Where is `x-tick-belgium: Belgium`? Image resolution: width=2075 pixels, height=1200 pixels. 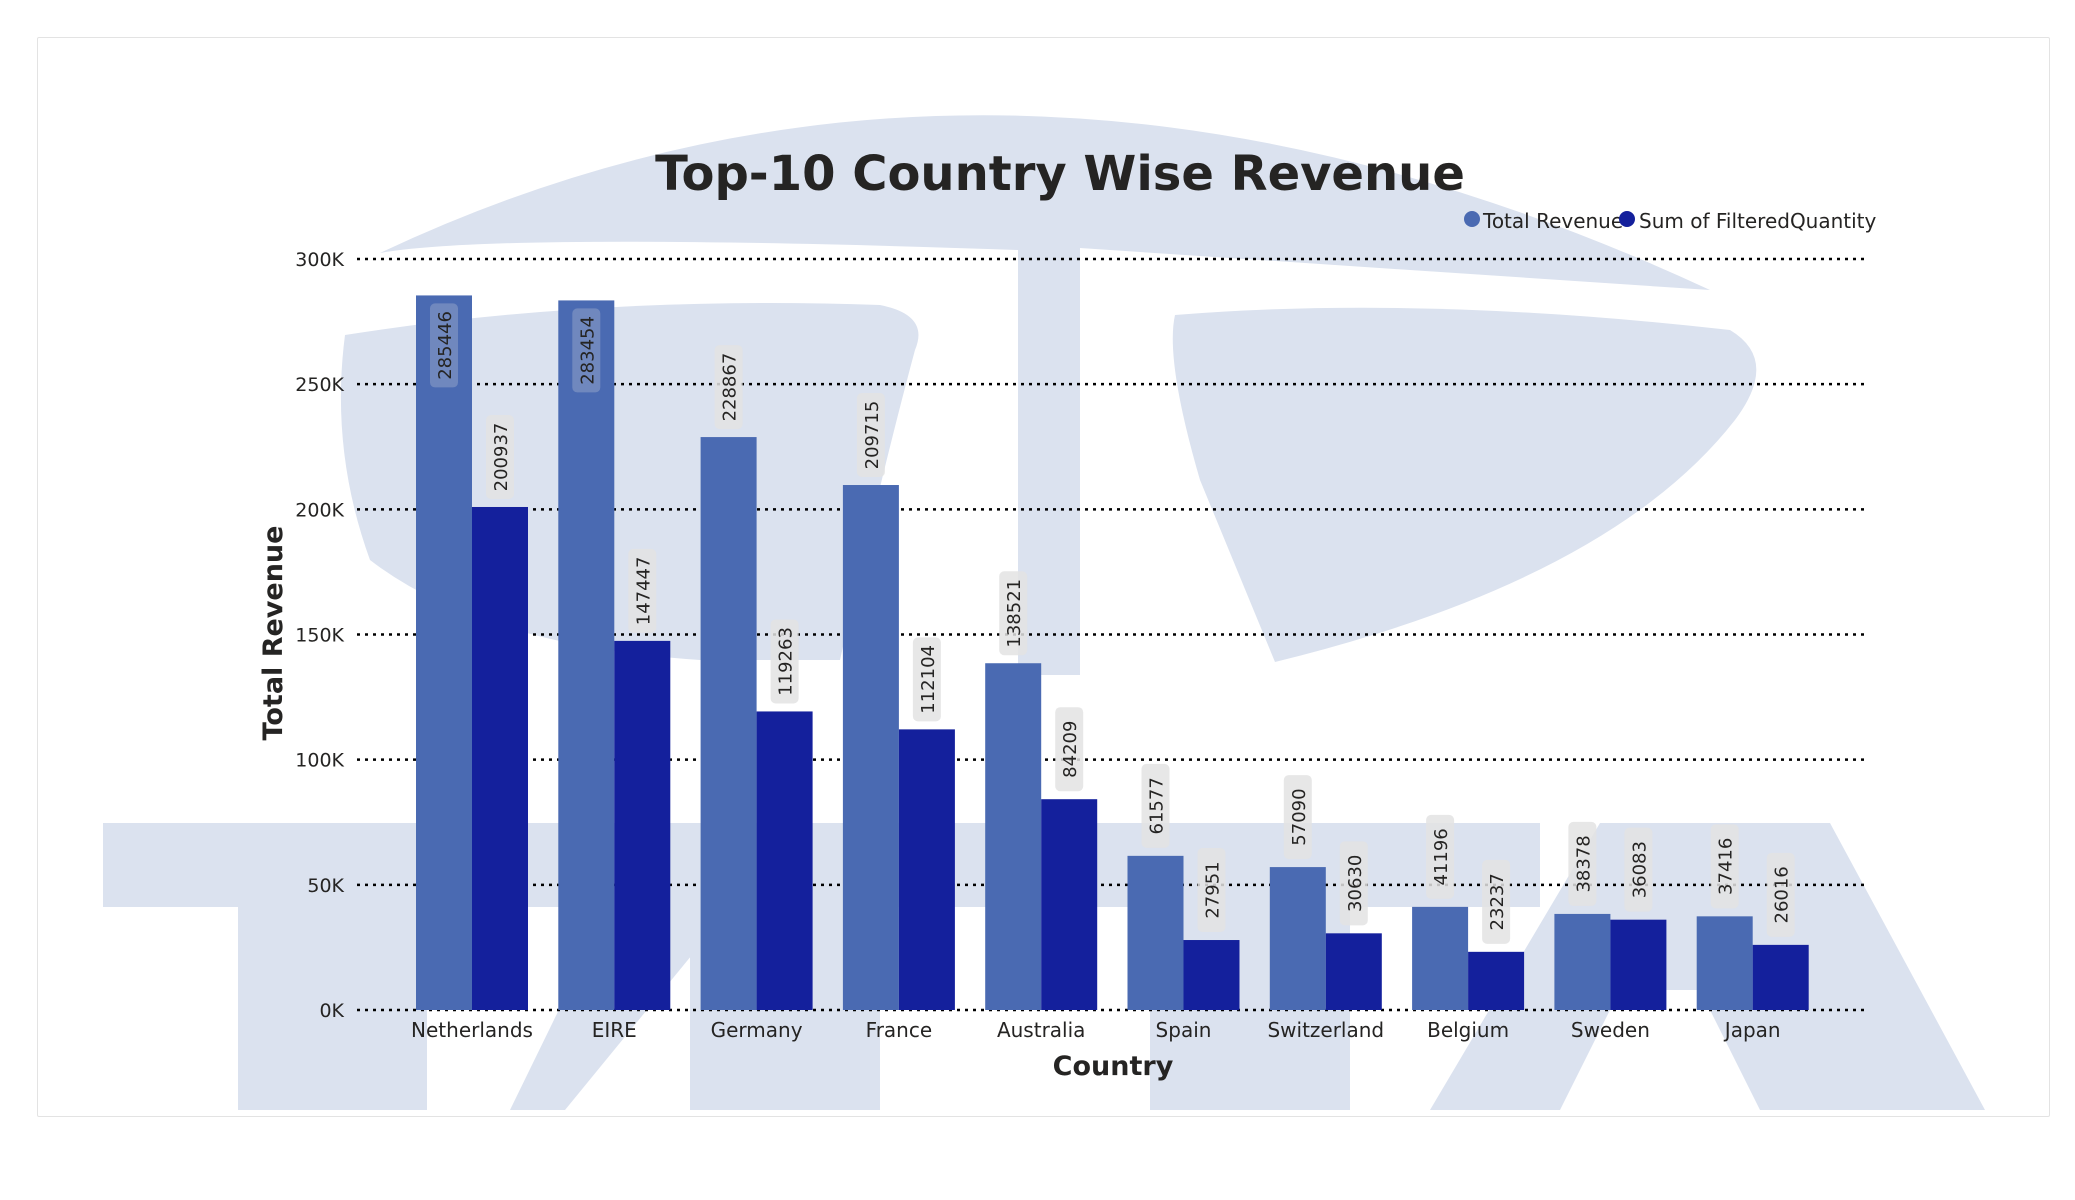 x-tick-belgium: Belgium is located at coordinates (1468, 1030).